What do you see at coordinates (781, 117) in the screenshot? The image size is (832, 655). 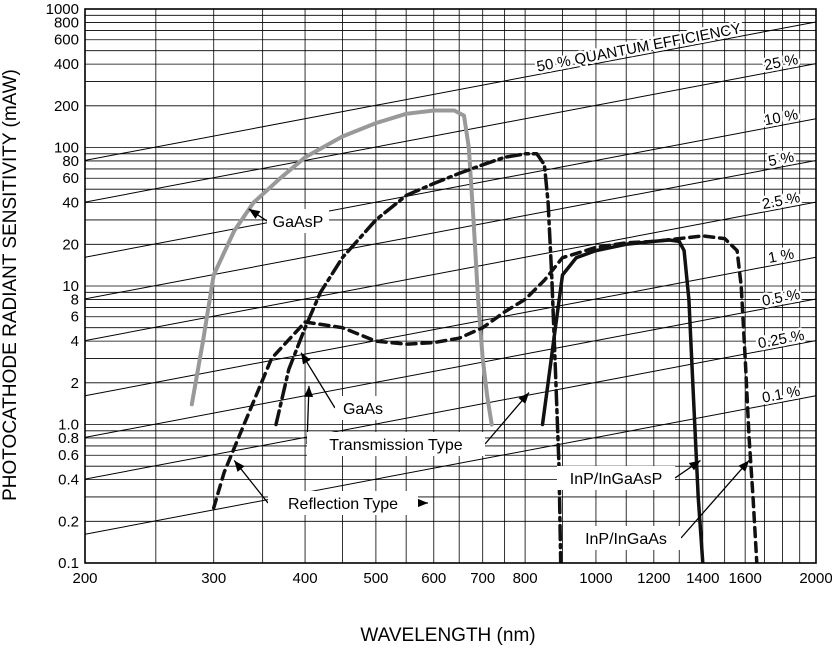 I see `qe-label-10: 10 %` at bounding box center [781, 117].